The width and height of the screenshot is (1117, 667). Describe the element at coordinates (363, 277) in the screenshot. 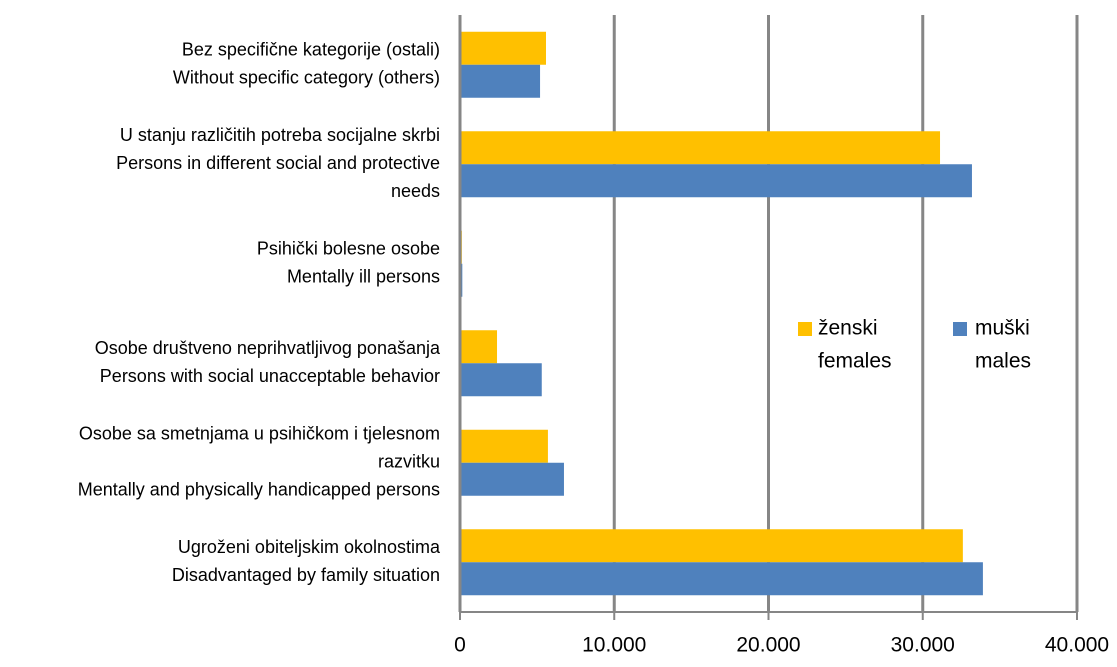

I see `y-tick-label: Mentally ill persons` at that location.